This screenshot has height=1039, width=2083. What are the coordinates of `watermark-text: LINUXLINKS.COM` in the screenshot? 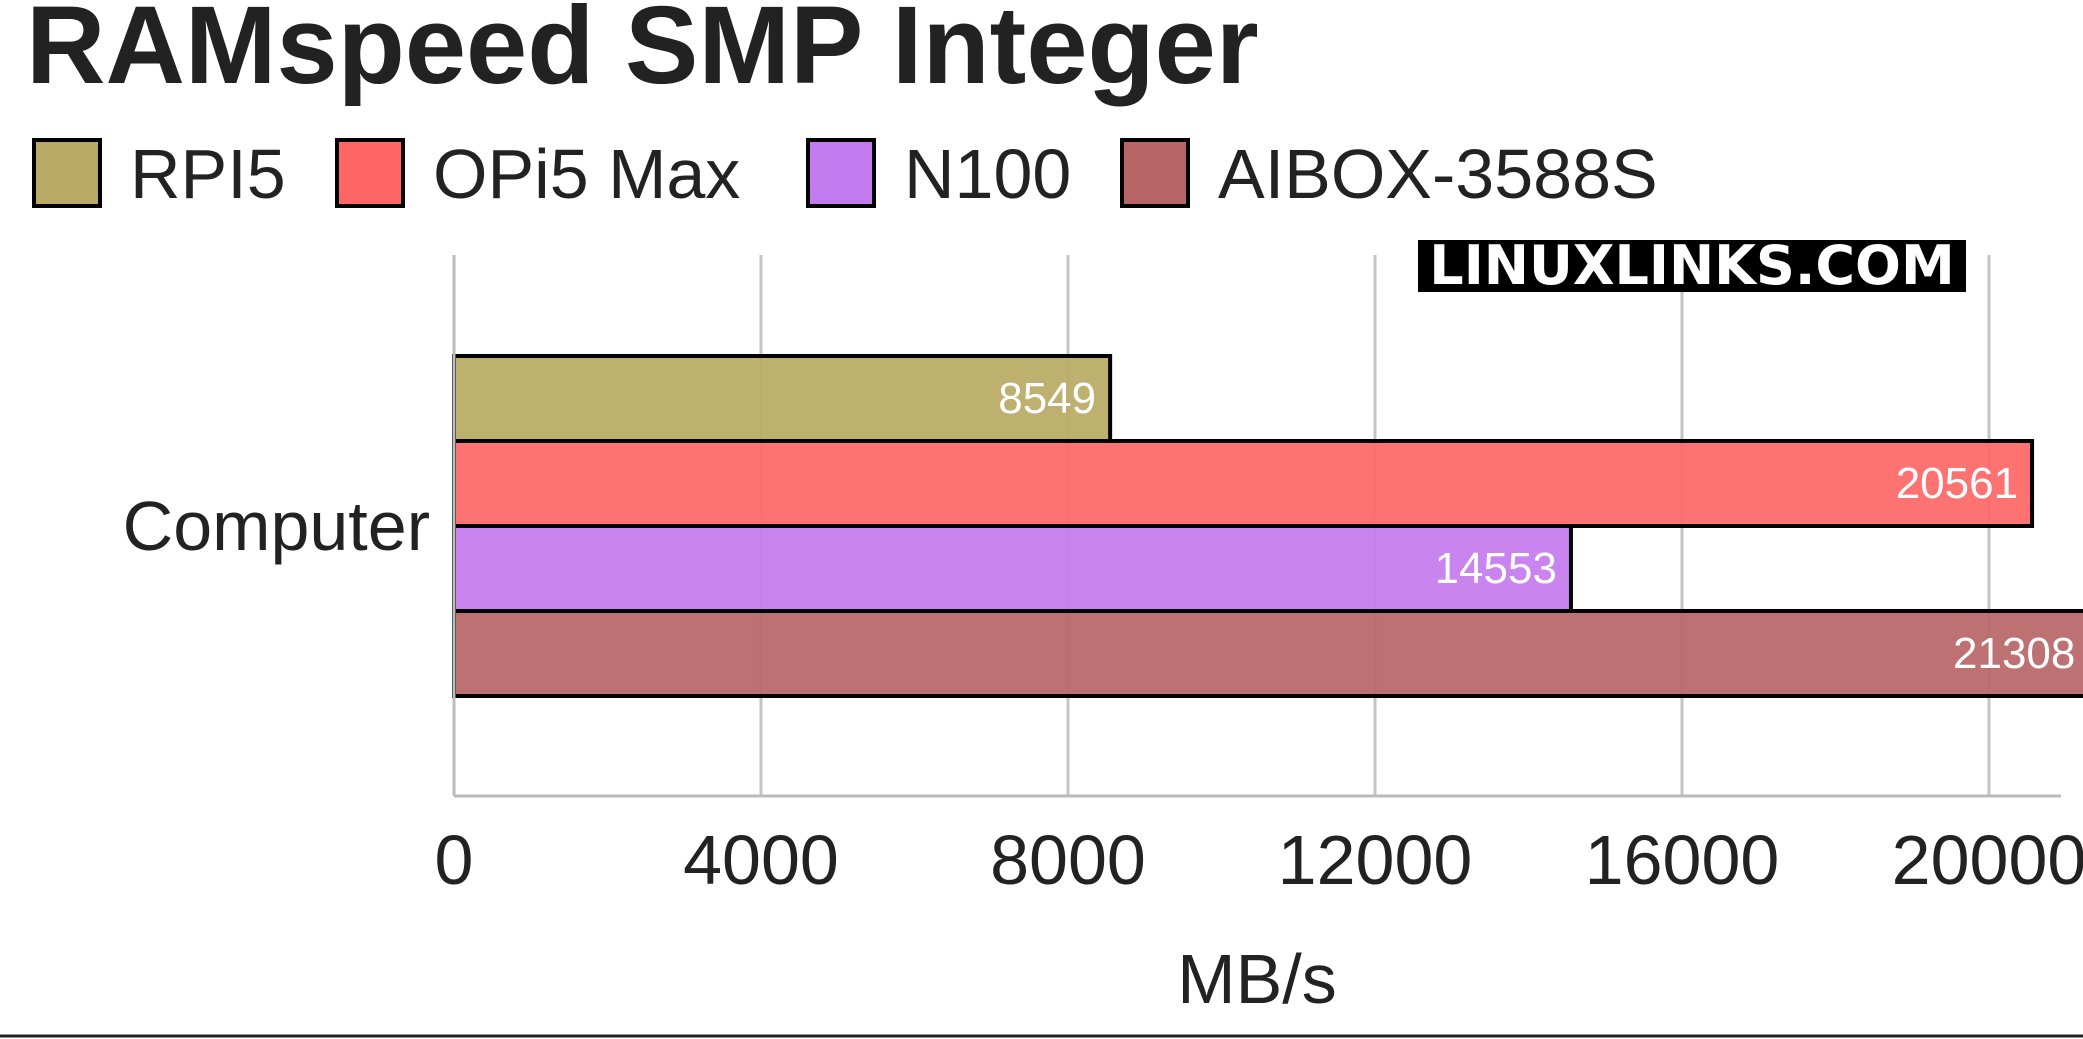 It's located at (1691, 265).